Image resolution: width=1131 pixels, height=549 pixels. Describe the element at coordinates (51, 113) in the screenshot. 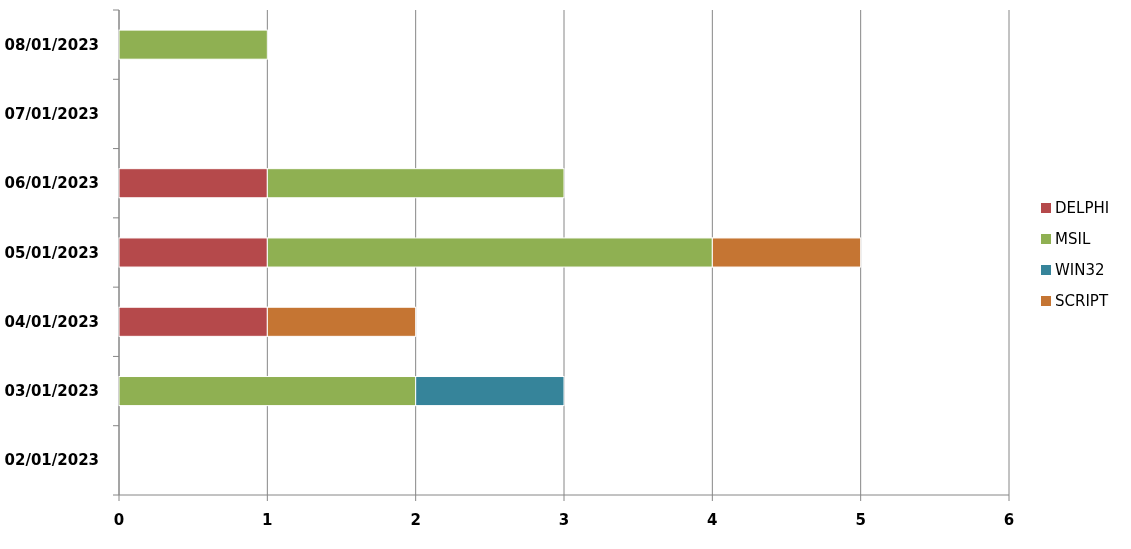

I see `y-tick-label: 07/01/2023` at that location.